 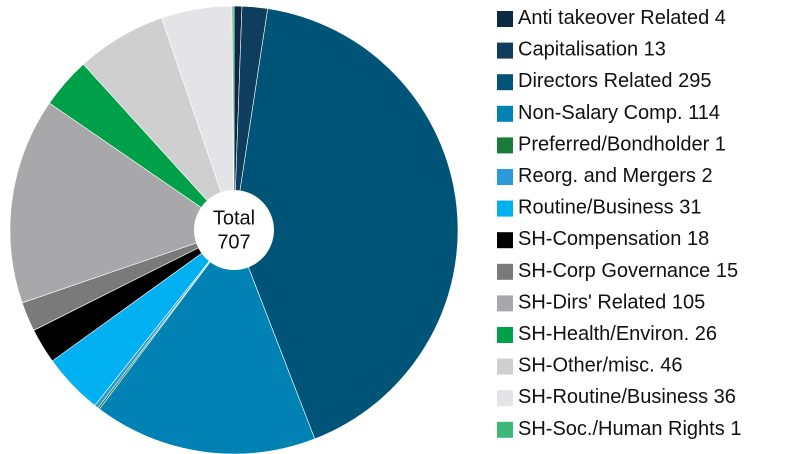 What do you see at coordinates (596, 208) in the screenshot?
I see `legend-name: Routine/Business` at bounding box center [596, 208].